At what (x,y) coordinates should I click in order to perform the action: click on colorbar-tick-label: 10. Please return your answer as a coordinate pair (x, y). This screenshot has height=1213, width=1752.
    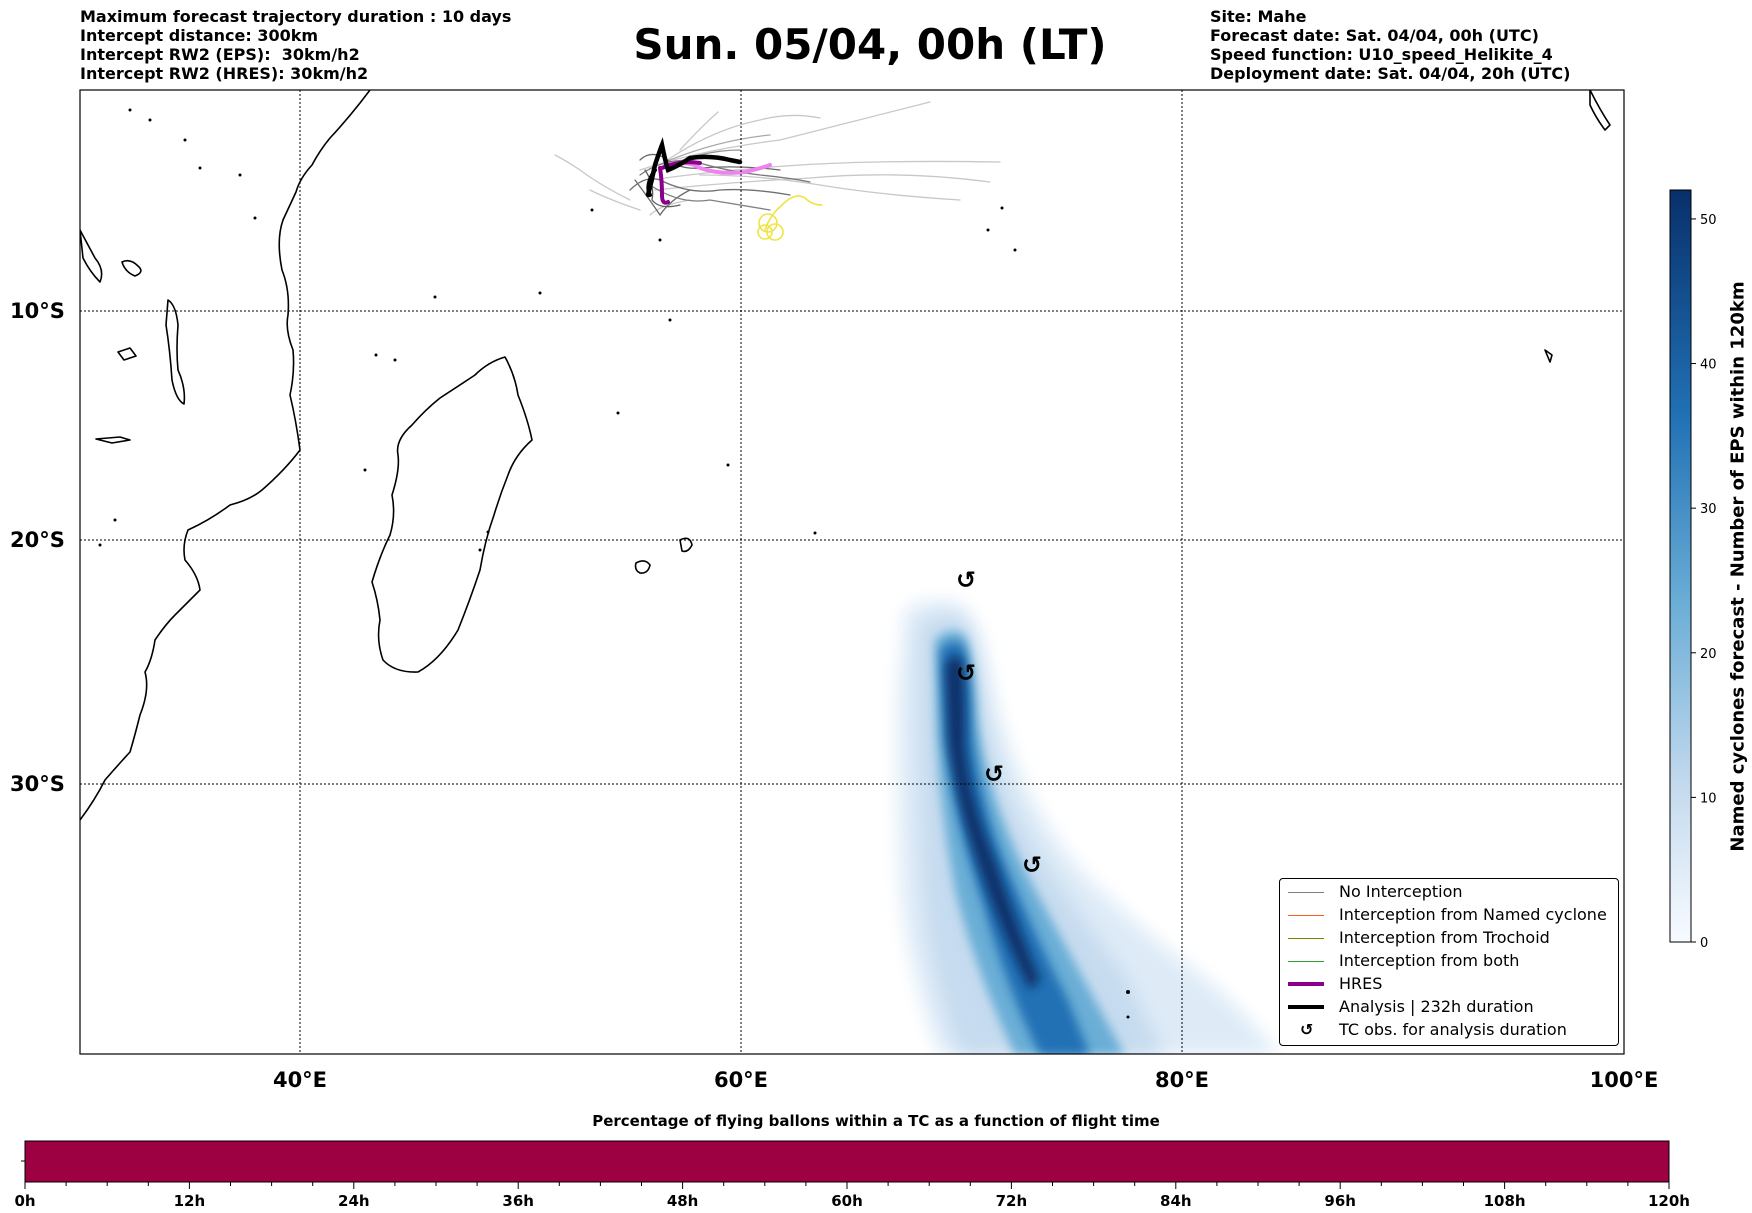
    Looking at the image, I should click on (1708, 798).